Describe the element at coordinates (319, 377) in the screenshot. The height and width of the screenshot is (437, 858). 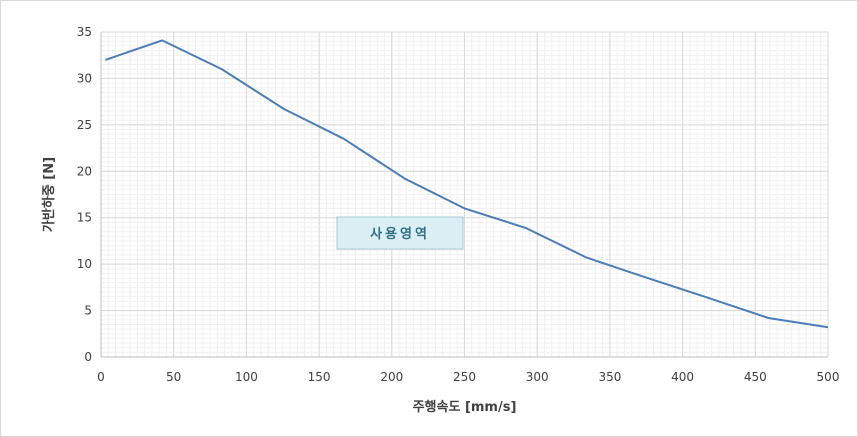
I see `x-tick-label: 150` at that location.